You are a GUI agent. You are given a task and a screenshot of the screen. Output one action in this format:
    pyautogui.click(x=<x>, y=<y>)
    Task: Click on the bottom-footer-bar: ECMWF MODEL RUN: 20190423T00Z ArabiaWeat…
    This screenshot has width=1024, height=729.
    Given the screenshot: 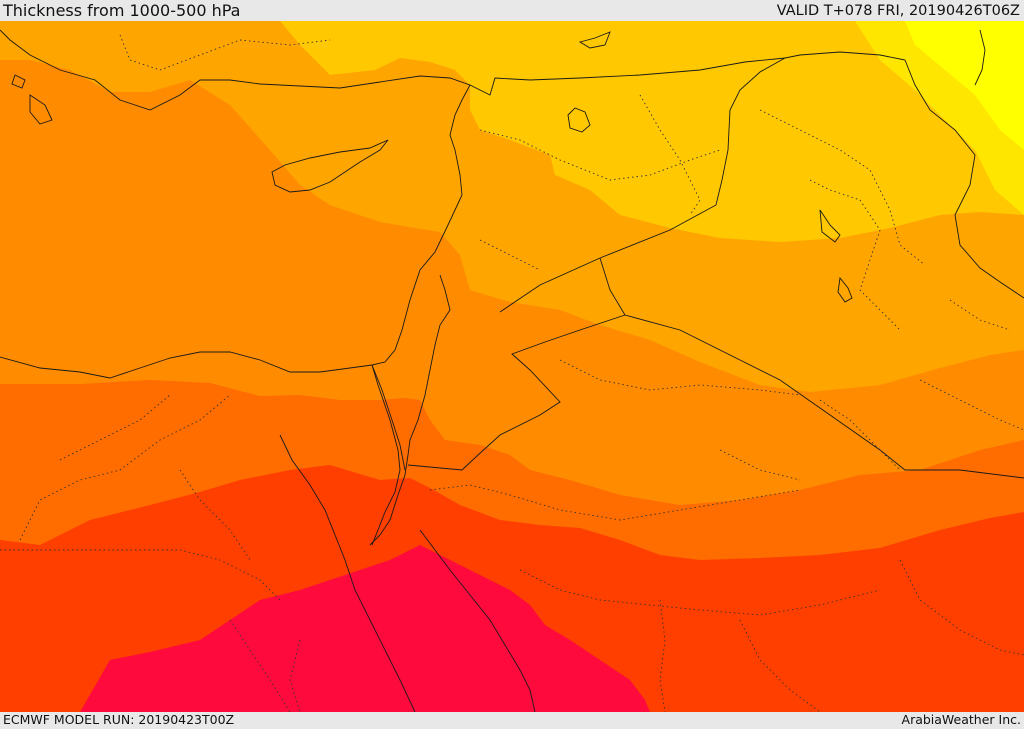 What is the action you would take?
    pyautogui.click(x=512, y=720)
    